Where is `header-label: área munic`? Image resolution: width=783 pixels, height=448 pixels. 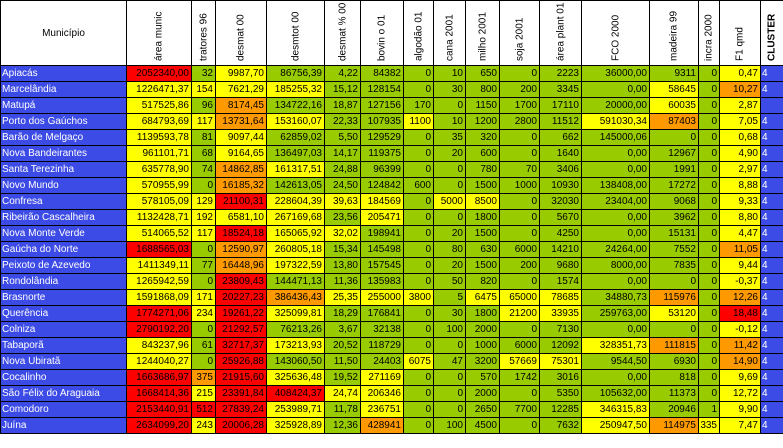 header-label: área munic is located at coordinates (159, 36).